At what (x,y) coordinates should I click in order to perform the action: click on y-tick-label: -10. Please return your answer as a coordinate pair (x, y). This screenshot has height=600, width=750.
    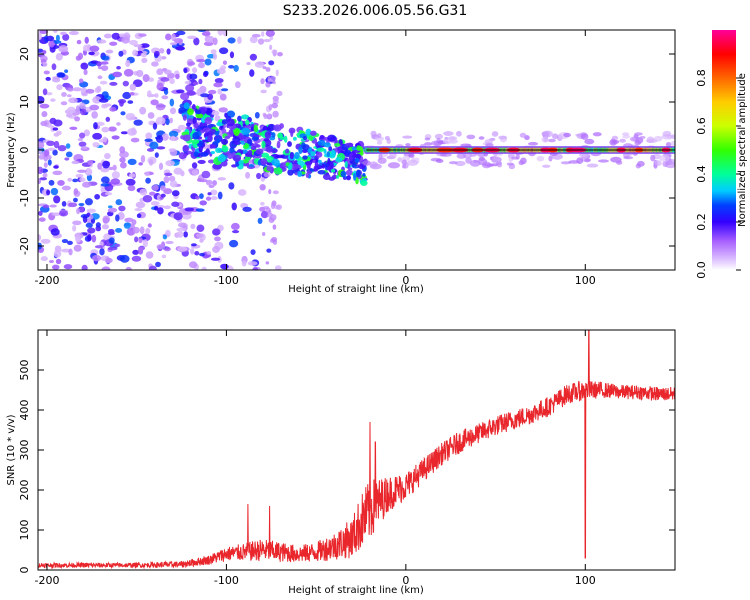
    Looking at the image, I should click on (24, 198).